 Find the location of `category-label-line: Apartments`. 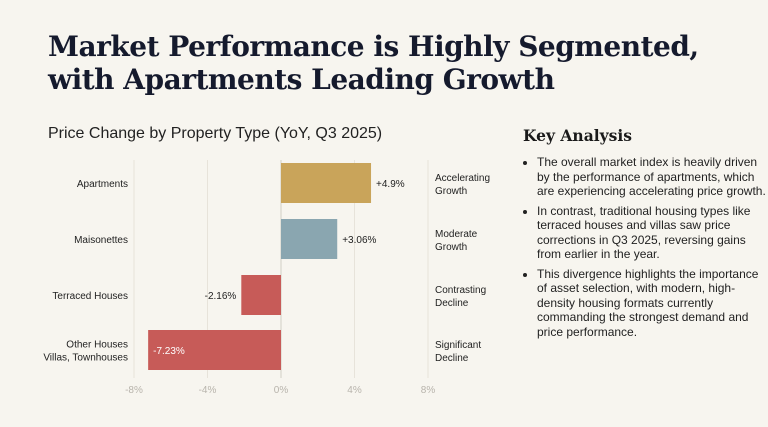

category-label-line: Apartments is located at coordinates (102, 184).